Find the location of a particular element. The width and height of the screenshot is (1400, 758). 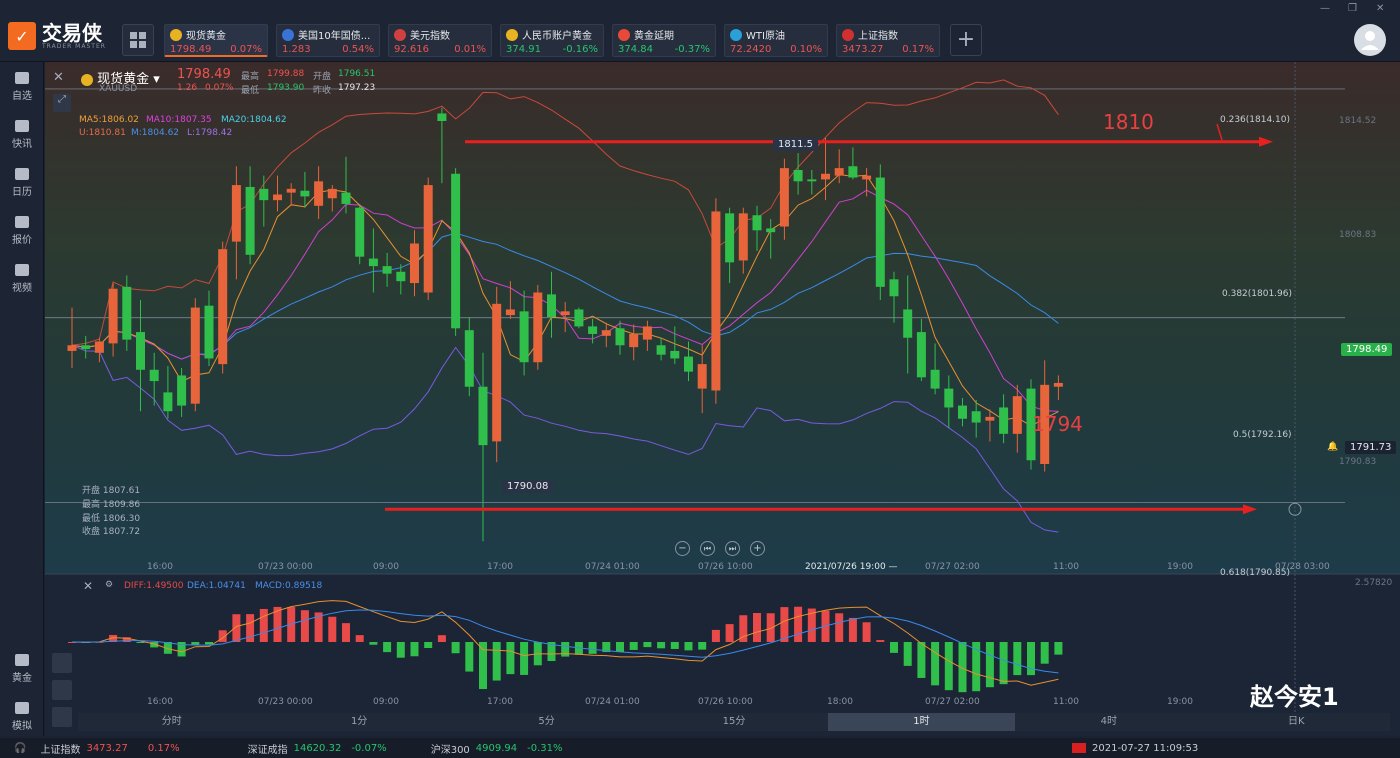

sidebar-item-gold: 黄金 is located at coordinates (22, 669).